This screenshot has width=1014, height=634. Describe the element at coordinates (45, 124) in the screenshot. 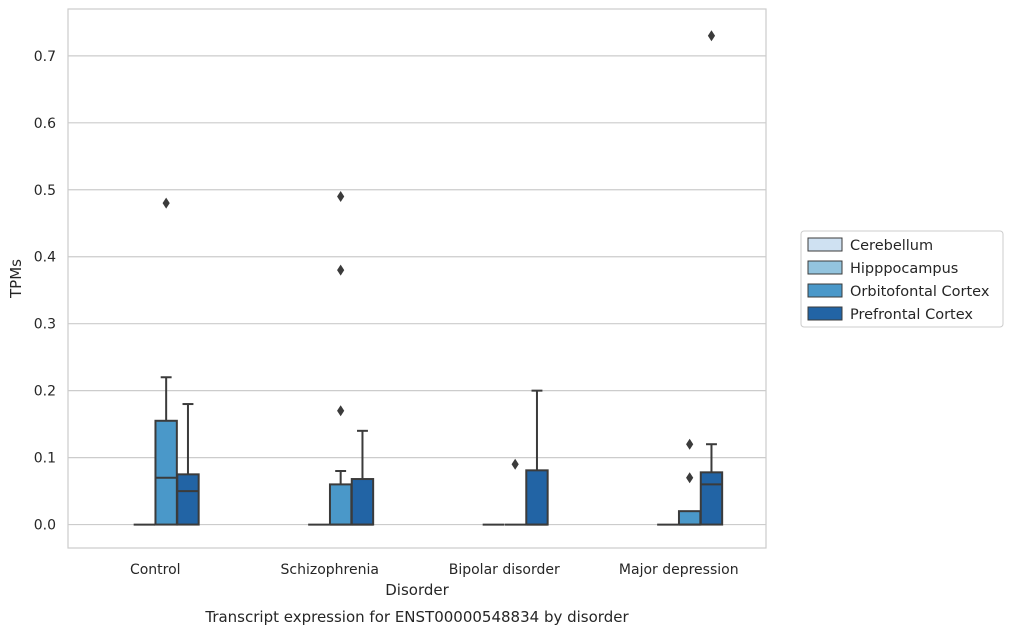

I see `y-tick-label: 0.6` at that location.